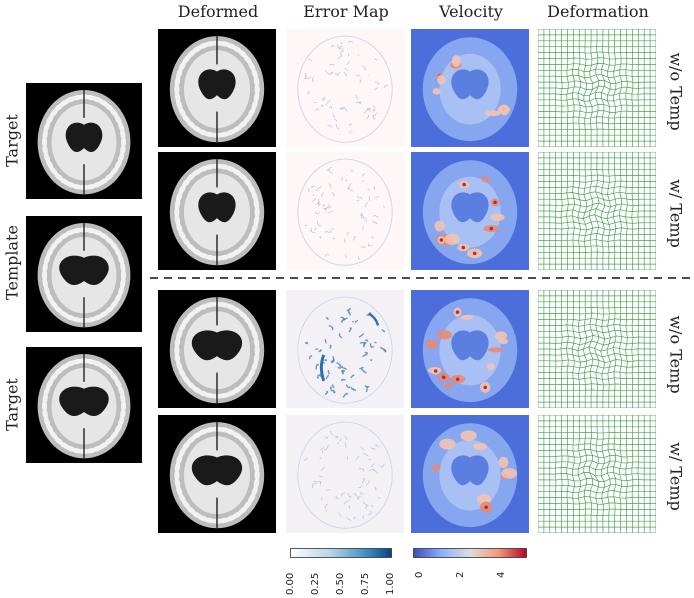 Image resolution: width=694 pixels, height=598 pixels. I want to click on panel-row2-deformed, so click(217, 211).